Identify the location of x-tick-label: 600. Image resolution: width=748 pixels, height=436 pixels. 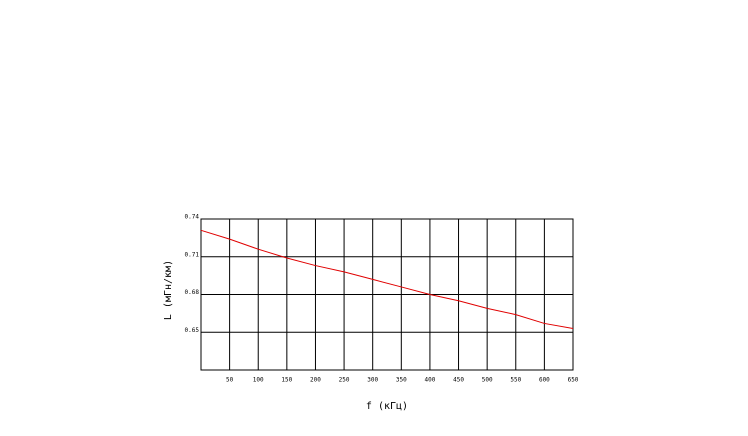
(544, 380).